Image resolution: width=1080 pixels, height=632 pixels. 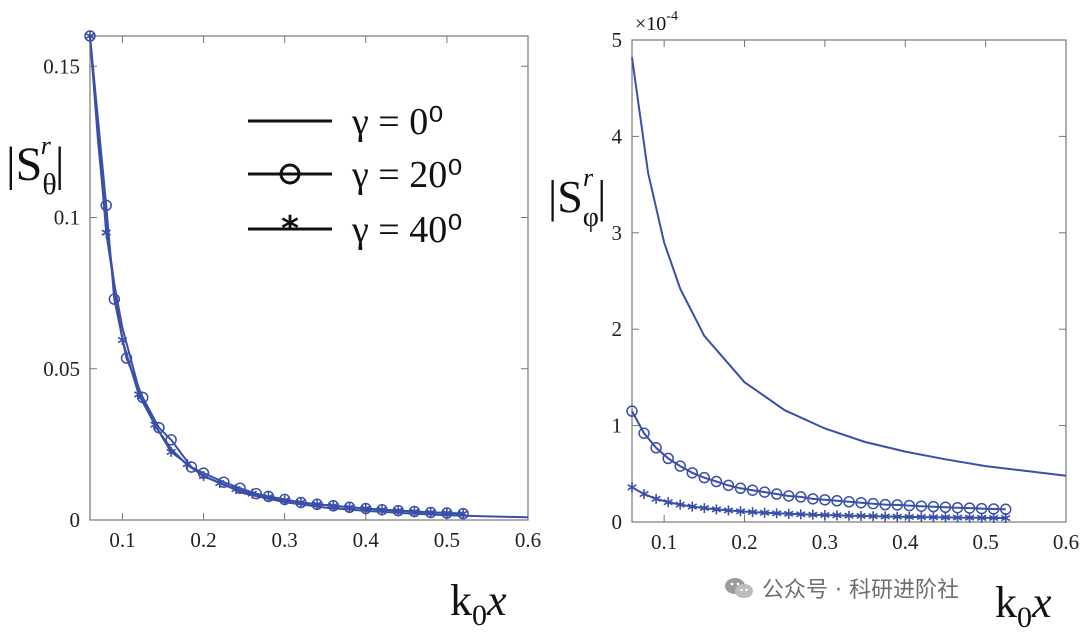 I want to click on left-xtick-label: 0.2, so click(x=203, y=540).